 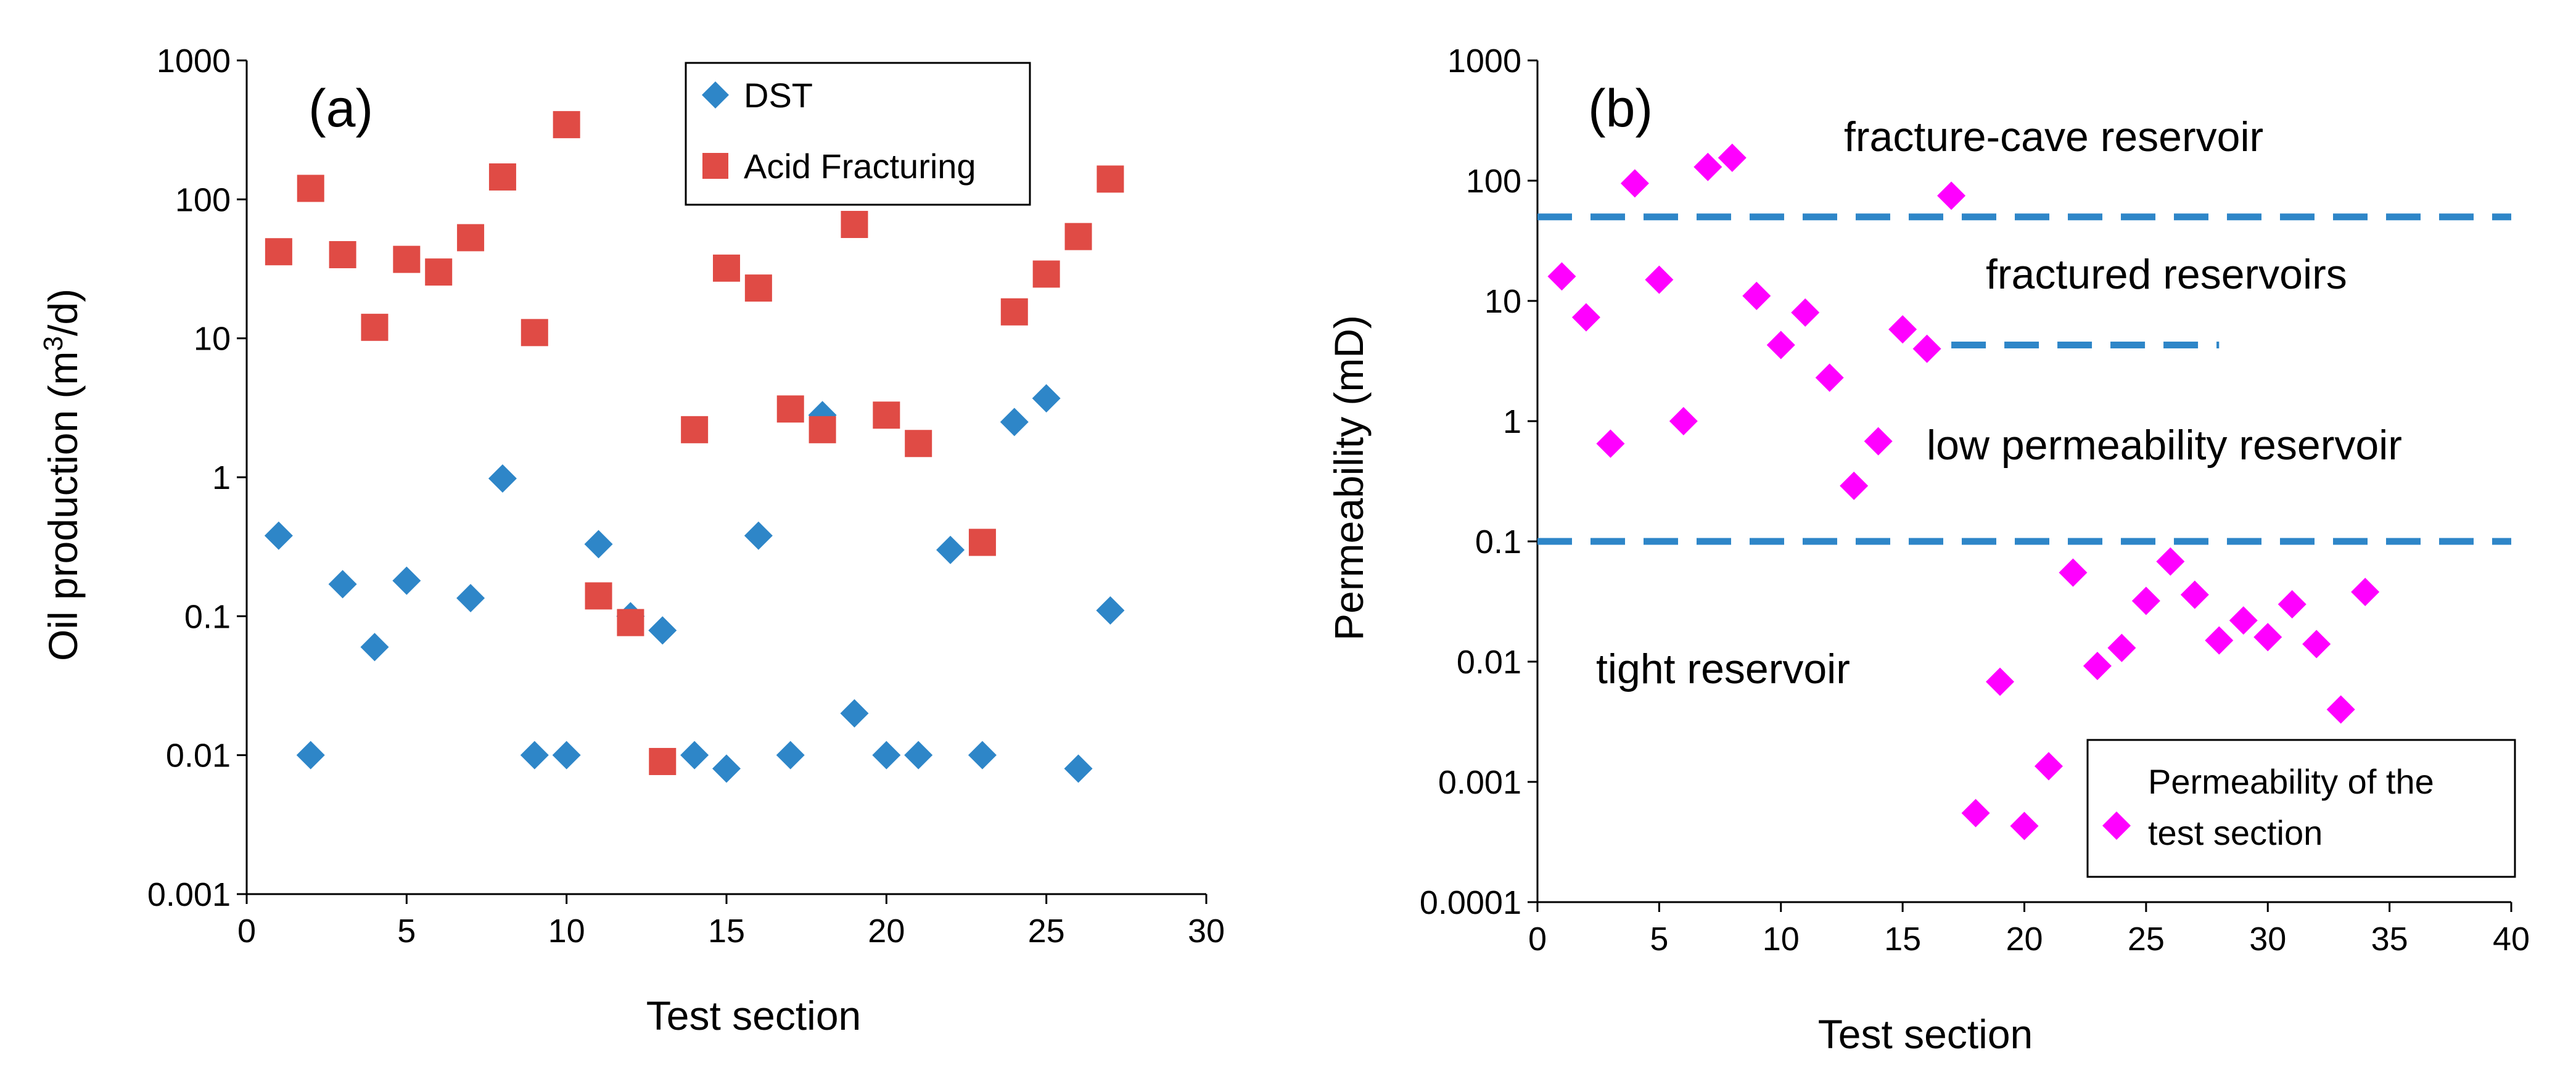 What do you see at coordinates (715, 166) in the screenshot?
I see `legend-a-acid-marker` at bounding box center [715, 166].